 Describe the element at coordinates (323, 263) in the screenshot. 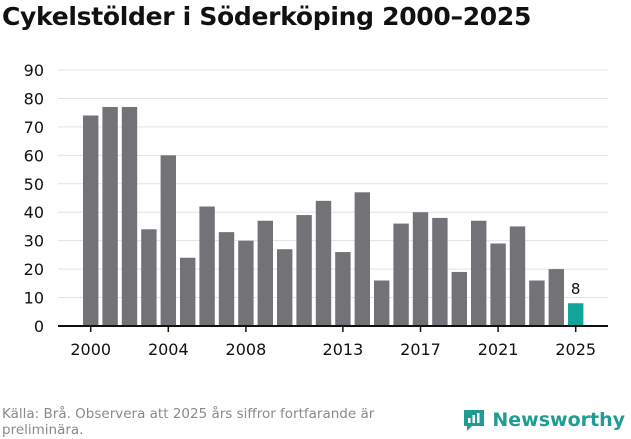

I see `bar-2012` at that location.